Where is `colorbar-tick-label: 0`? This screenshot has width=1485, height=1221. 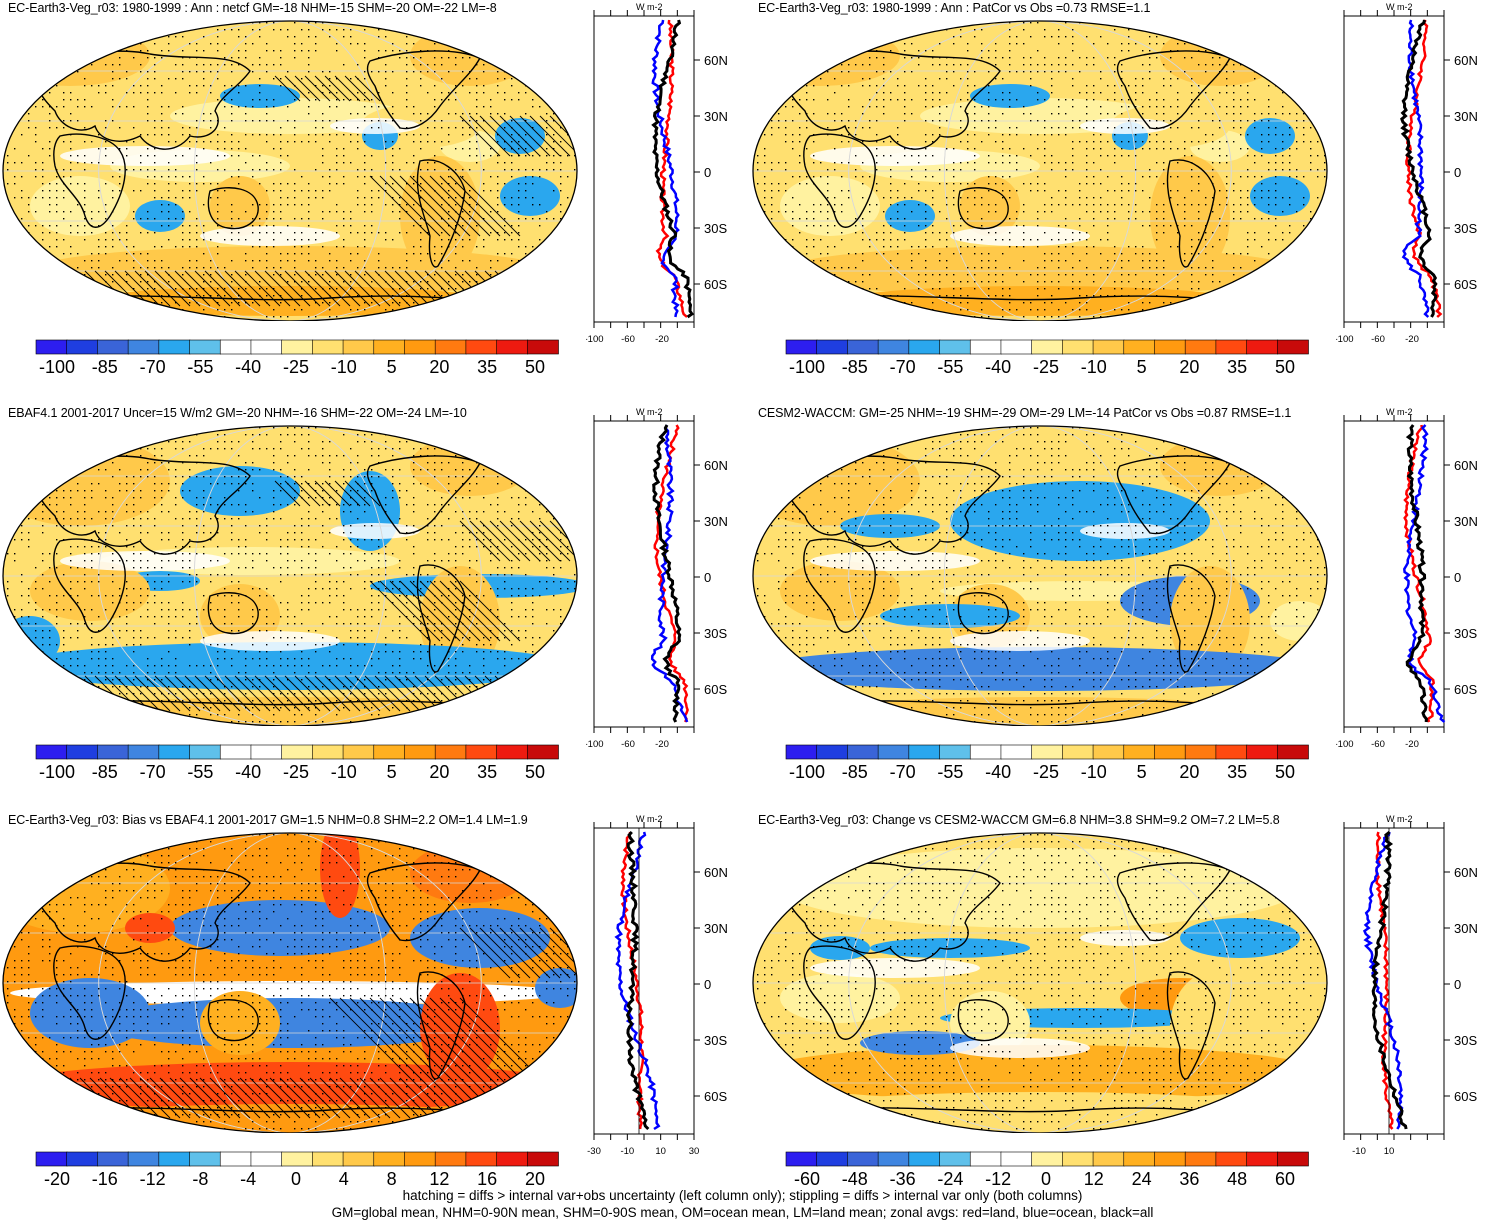
colorbar-tick-label: 0 is located at coordinates (1046, 1179).